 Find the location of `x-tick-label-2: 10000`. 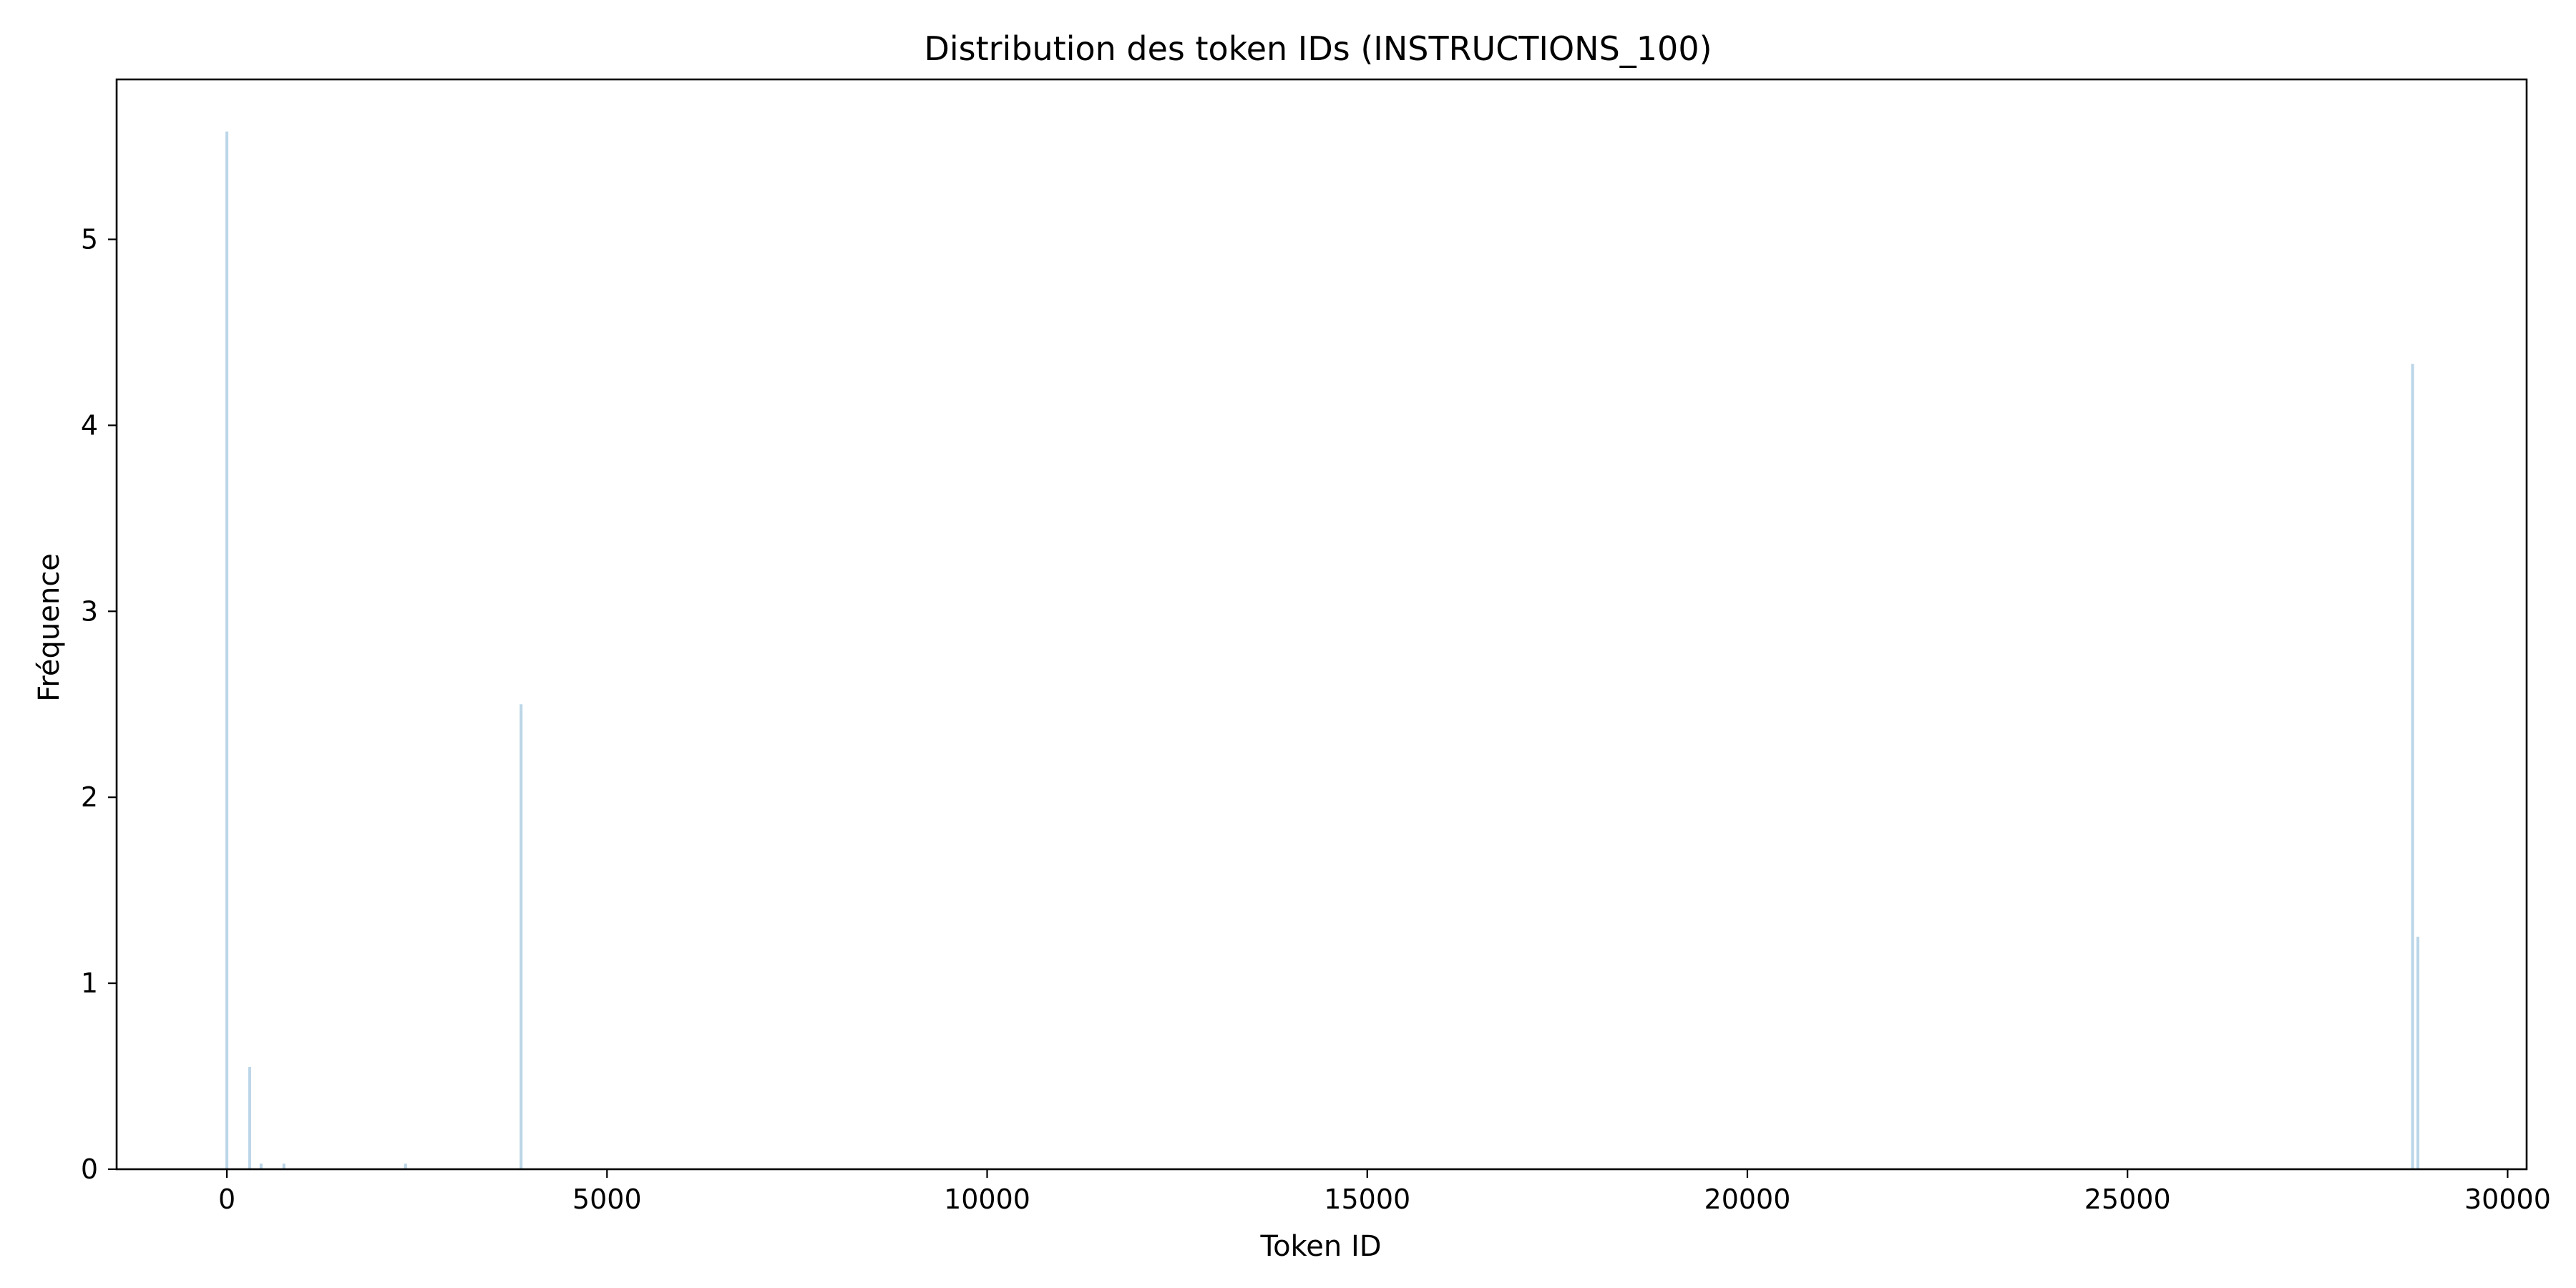

x-tick-label-2: 10000 is located at coordinates (987, 1199).